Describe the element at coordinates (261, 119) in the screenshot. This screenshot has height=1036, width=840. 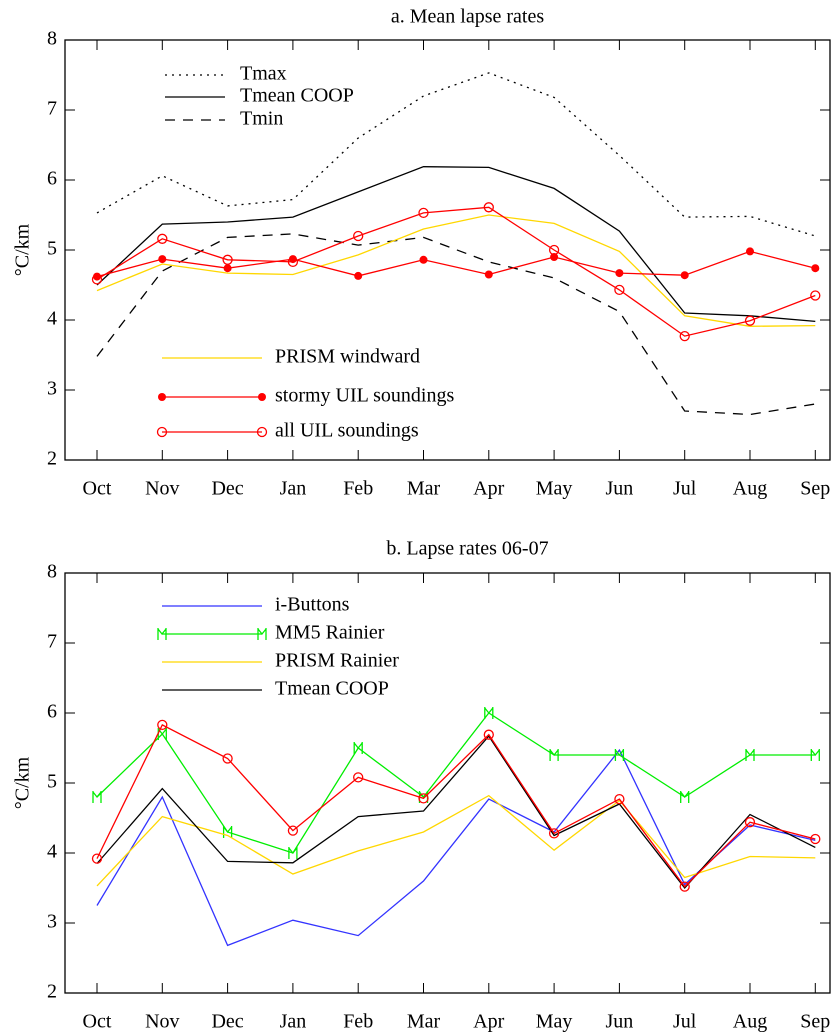
I see `legend-label: Tmin` at that location.